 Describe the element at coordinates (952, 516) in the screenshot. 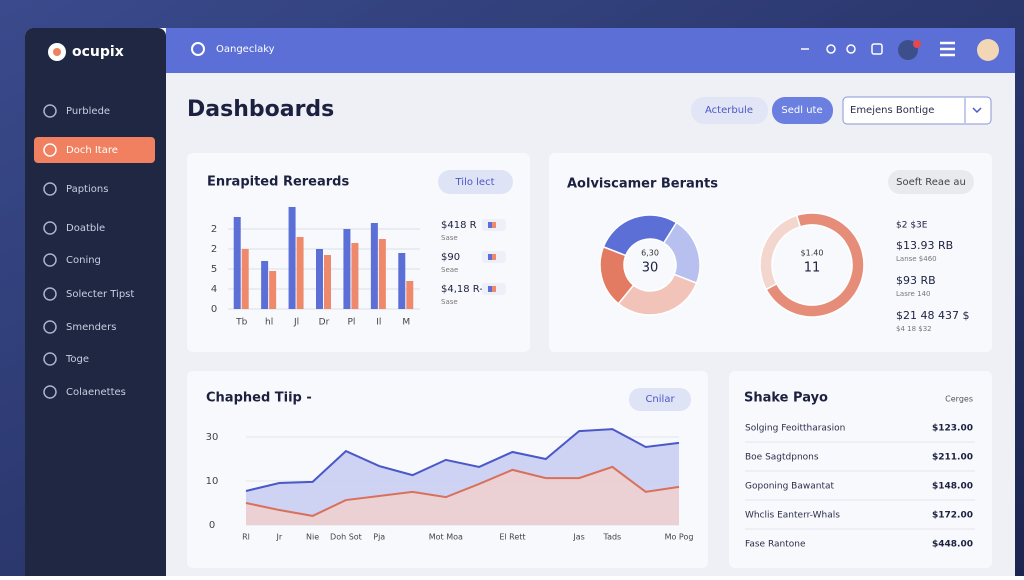

I see `row-amount: $172.00` at that location.